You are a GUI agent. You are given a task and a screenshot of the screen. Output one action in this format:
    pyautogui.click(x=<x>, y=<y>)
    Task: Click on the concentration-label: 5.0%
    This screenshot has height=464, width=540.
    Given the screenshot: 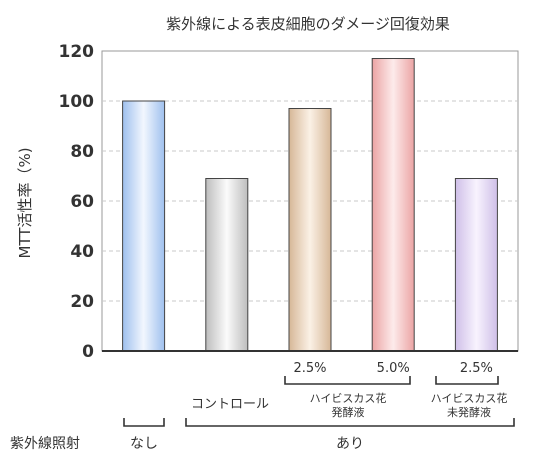 What is the action you would take?
    pyautogui.click(x=393, y=368)
    